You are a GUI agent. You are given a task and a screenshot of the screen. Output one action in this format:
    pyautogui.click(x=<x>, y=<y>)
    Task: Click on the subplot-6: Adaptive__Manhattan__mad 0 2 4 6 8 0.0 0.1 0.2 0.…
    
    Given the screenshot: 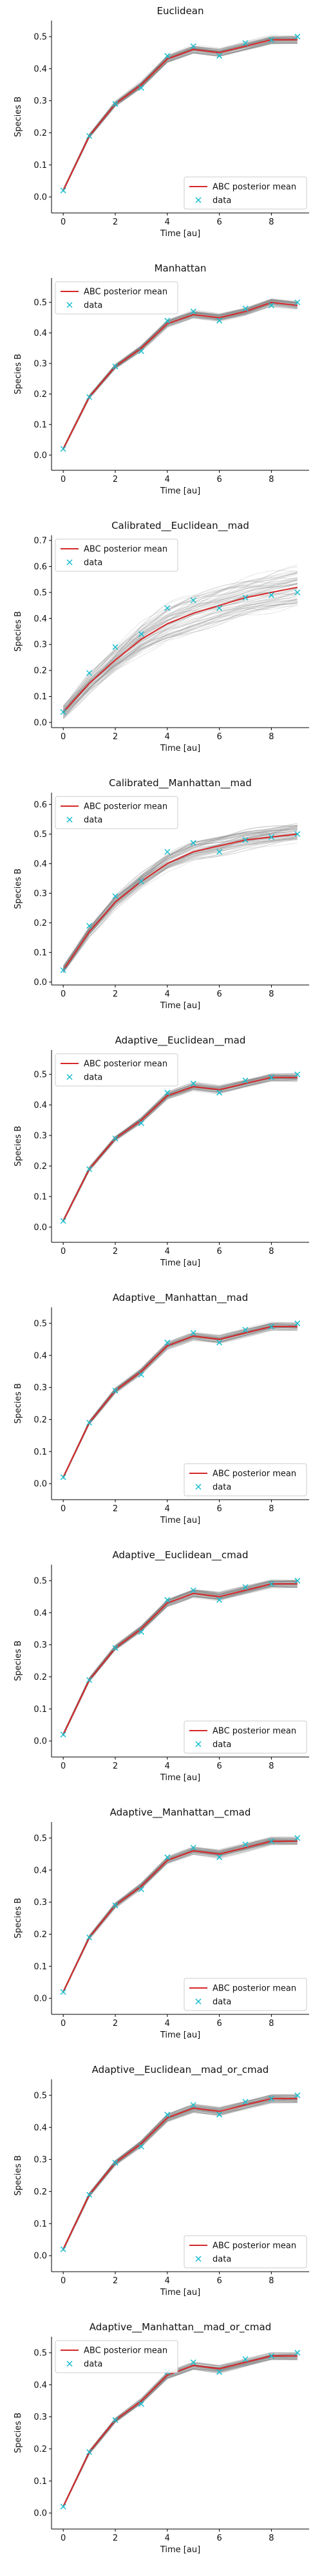 What is the action you would take?
    pyautogui.click(x=161, y=1408)
    